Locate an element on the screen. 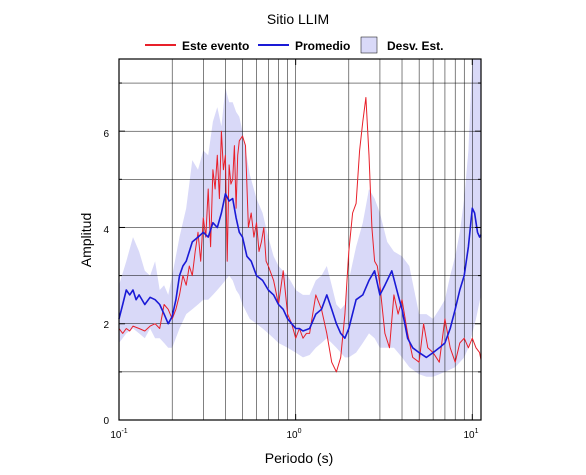 The height and width of the screenshot is (475, 586). legend-swatch-desv-est is located at coordinates (369, 45).